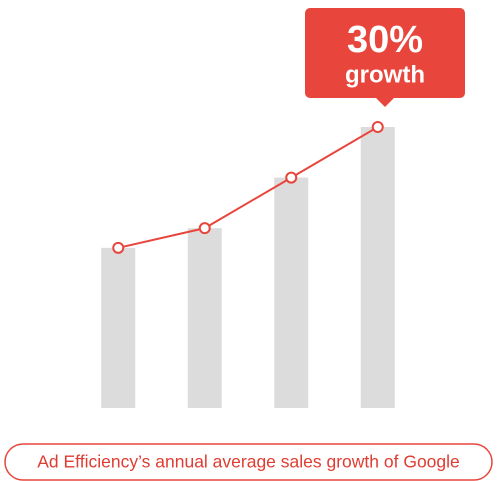 This screenshot has height=481, width=497. Describe the element at coordinates (385, 74) in the screenshot. I see `callout-text: growth` at that location.